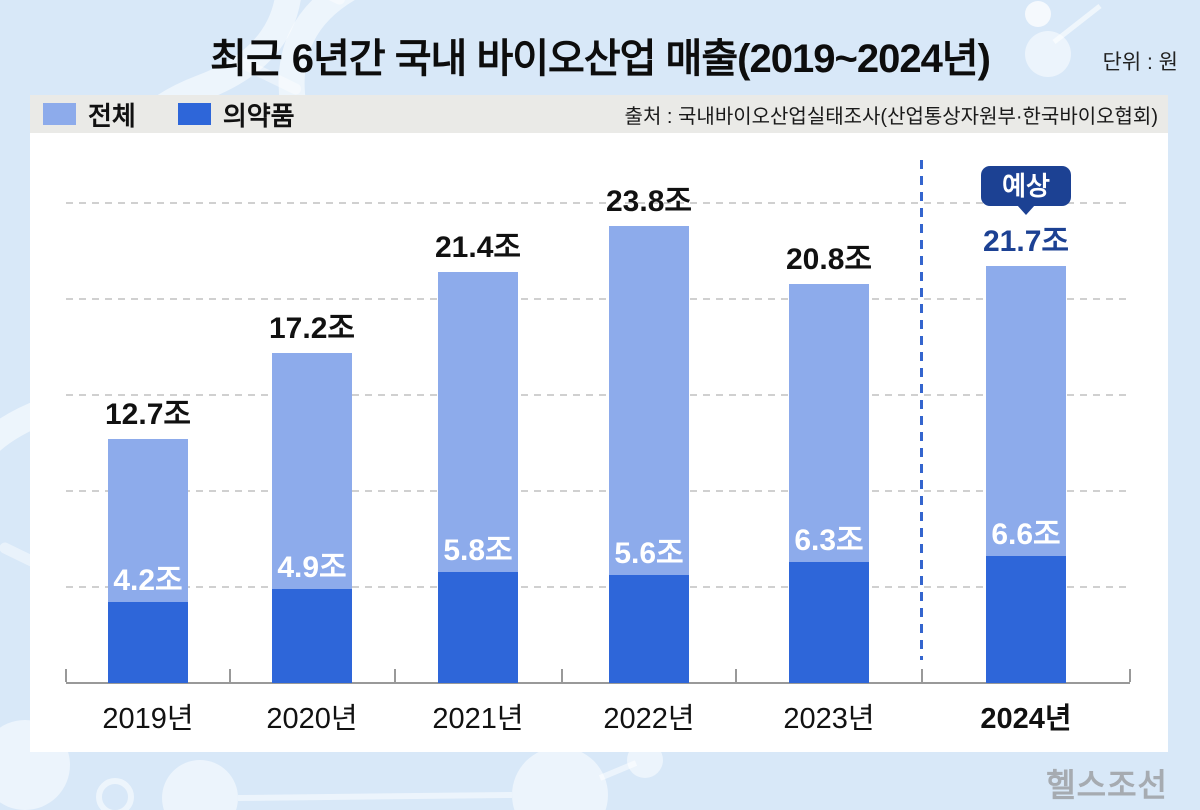 This screenshot has height=810, width=1200. What do you see at coordinates (59, 114) in the screenshot?
I see `legend-swatch-total` at bounding box center [59, 114].